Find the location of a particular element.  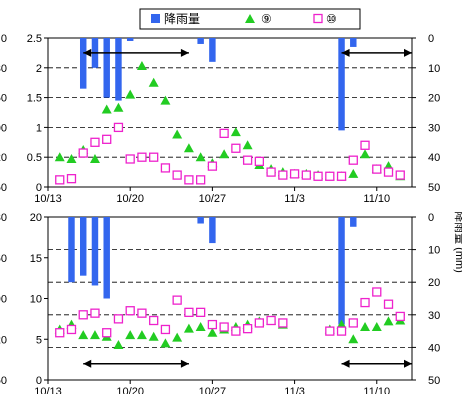

y-outer-tick-label: 150 is located at coordinates (3, 381).